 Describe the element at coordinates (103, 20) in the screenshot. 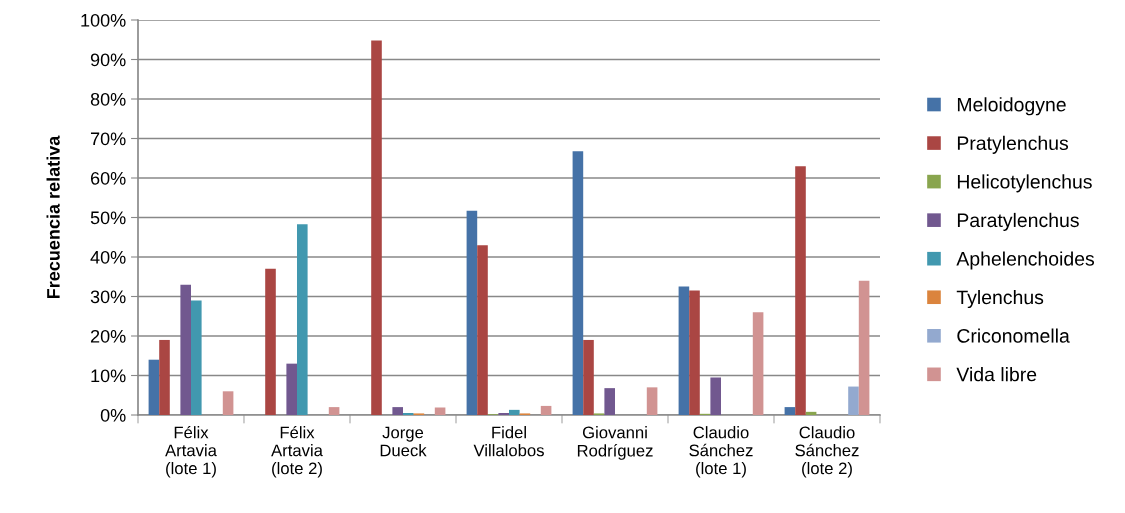

I see `y-tick-label: 100%` at that location.